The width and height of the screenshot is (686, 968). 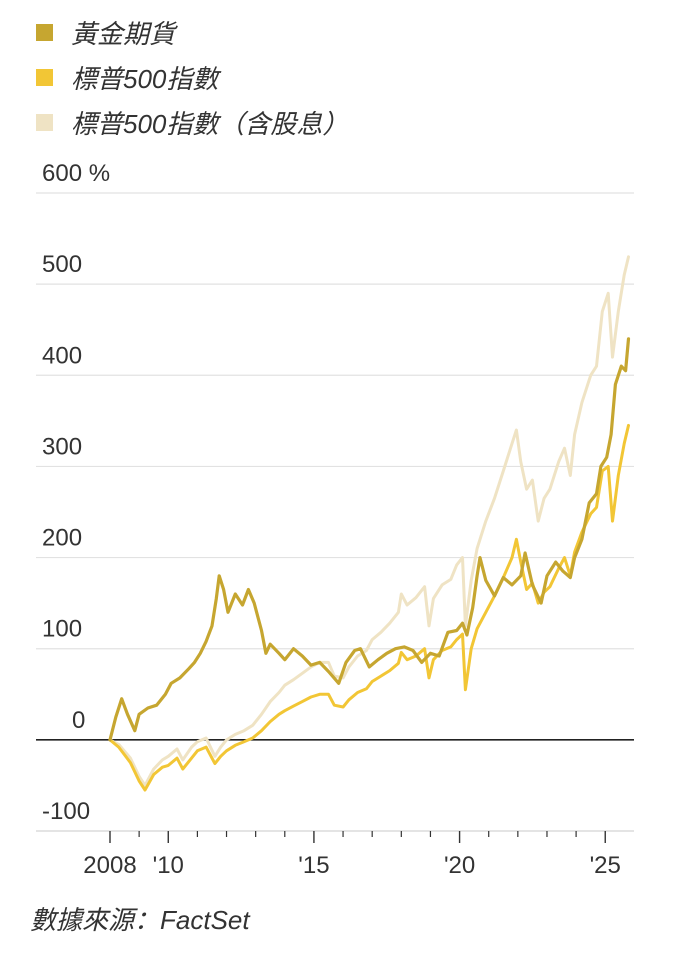 I want to click on y-tick-label: 600 %, so click(x=76, y=173).